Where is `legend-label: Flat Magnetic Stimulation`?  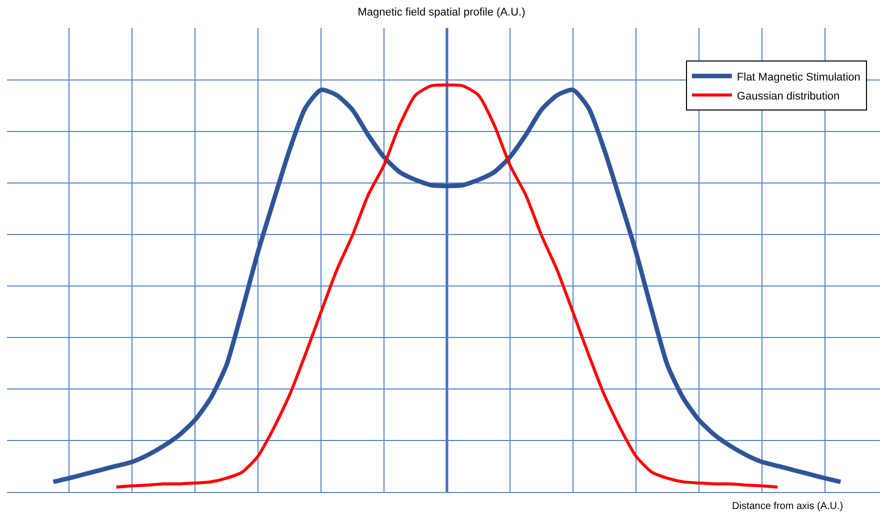
legend-label: Flat Magnetic Stimulation is located at coordinates (798, 77).